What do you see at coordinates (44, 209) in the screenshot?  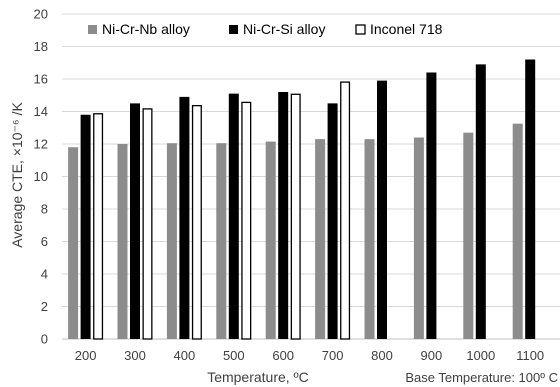 I see `y-tick-label: 8` at bounding box center [44, 209].